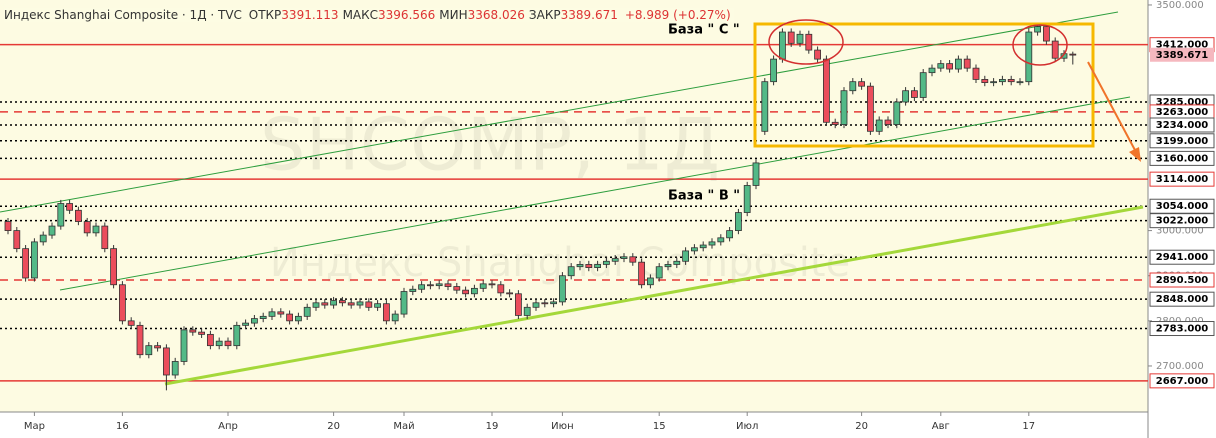  What do you see at coordinates (265, 15) in the screenshot?
I see `ohlc-label: ОТКР` at bounding box center [265, 15].